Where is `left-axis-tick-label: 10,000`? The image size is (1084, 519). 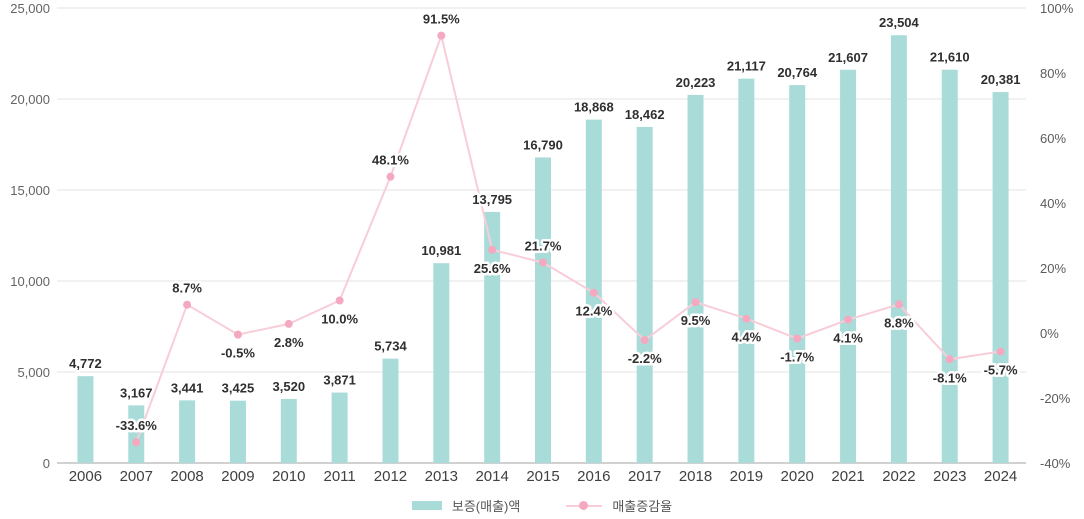 left-axis-tick-label: 10,000 is located at coordinates (30, 281).